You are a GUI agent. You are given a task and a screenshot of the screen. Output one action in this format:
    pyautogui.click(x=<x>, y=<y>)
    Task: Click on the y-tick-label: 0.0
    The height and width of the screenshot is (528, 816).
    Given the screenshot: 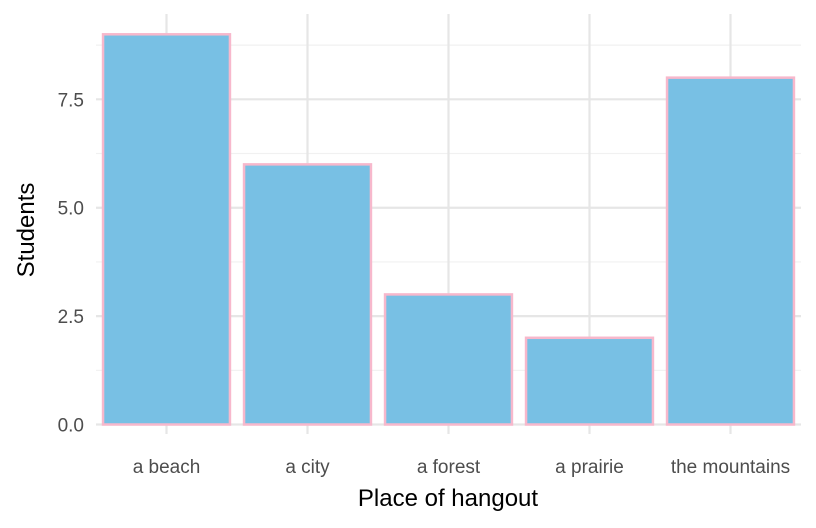 What is the action you would take?
    pyautogui.click(x=71, y=426)
    